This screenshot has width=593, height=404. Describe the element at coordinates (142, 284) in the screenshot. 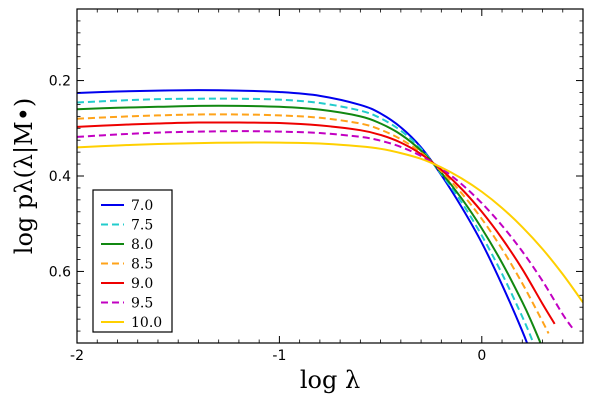

I see `legend-label: 9.0` at that location.